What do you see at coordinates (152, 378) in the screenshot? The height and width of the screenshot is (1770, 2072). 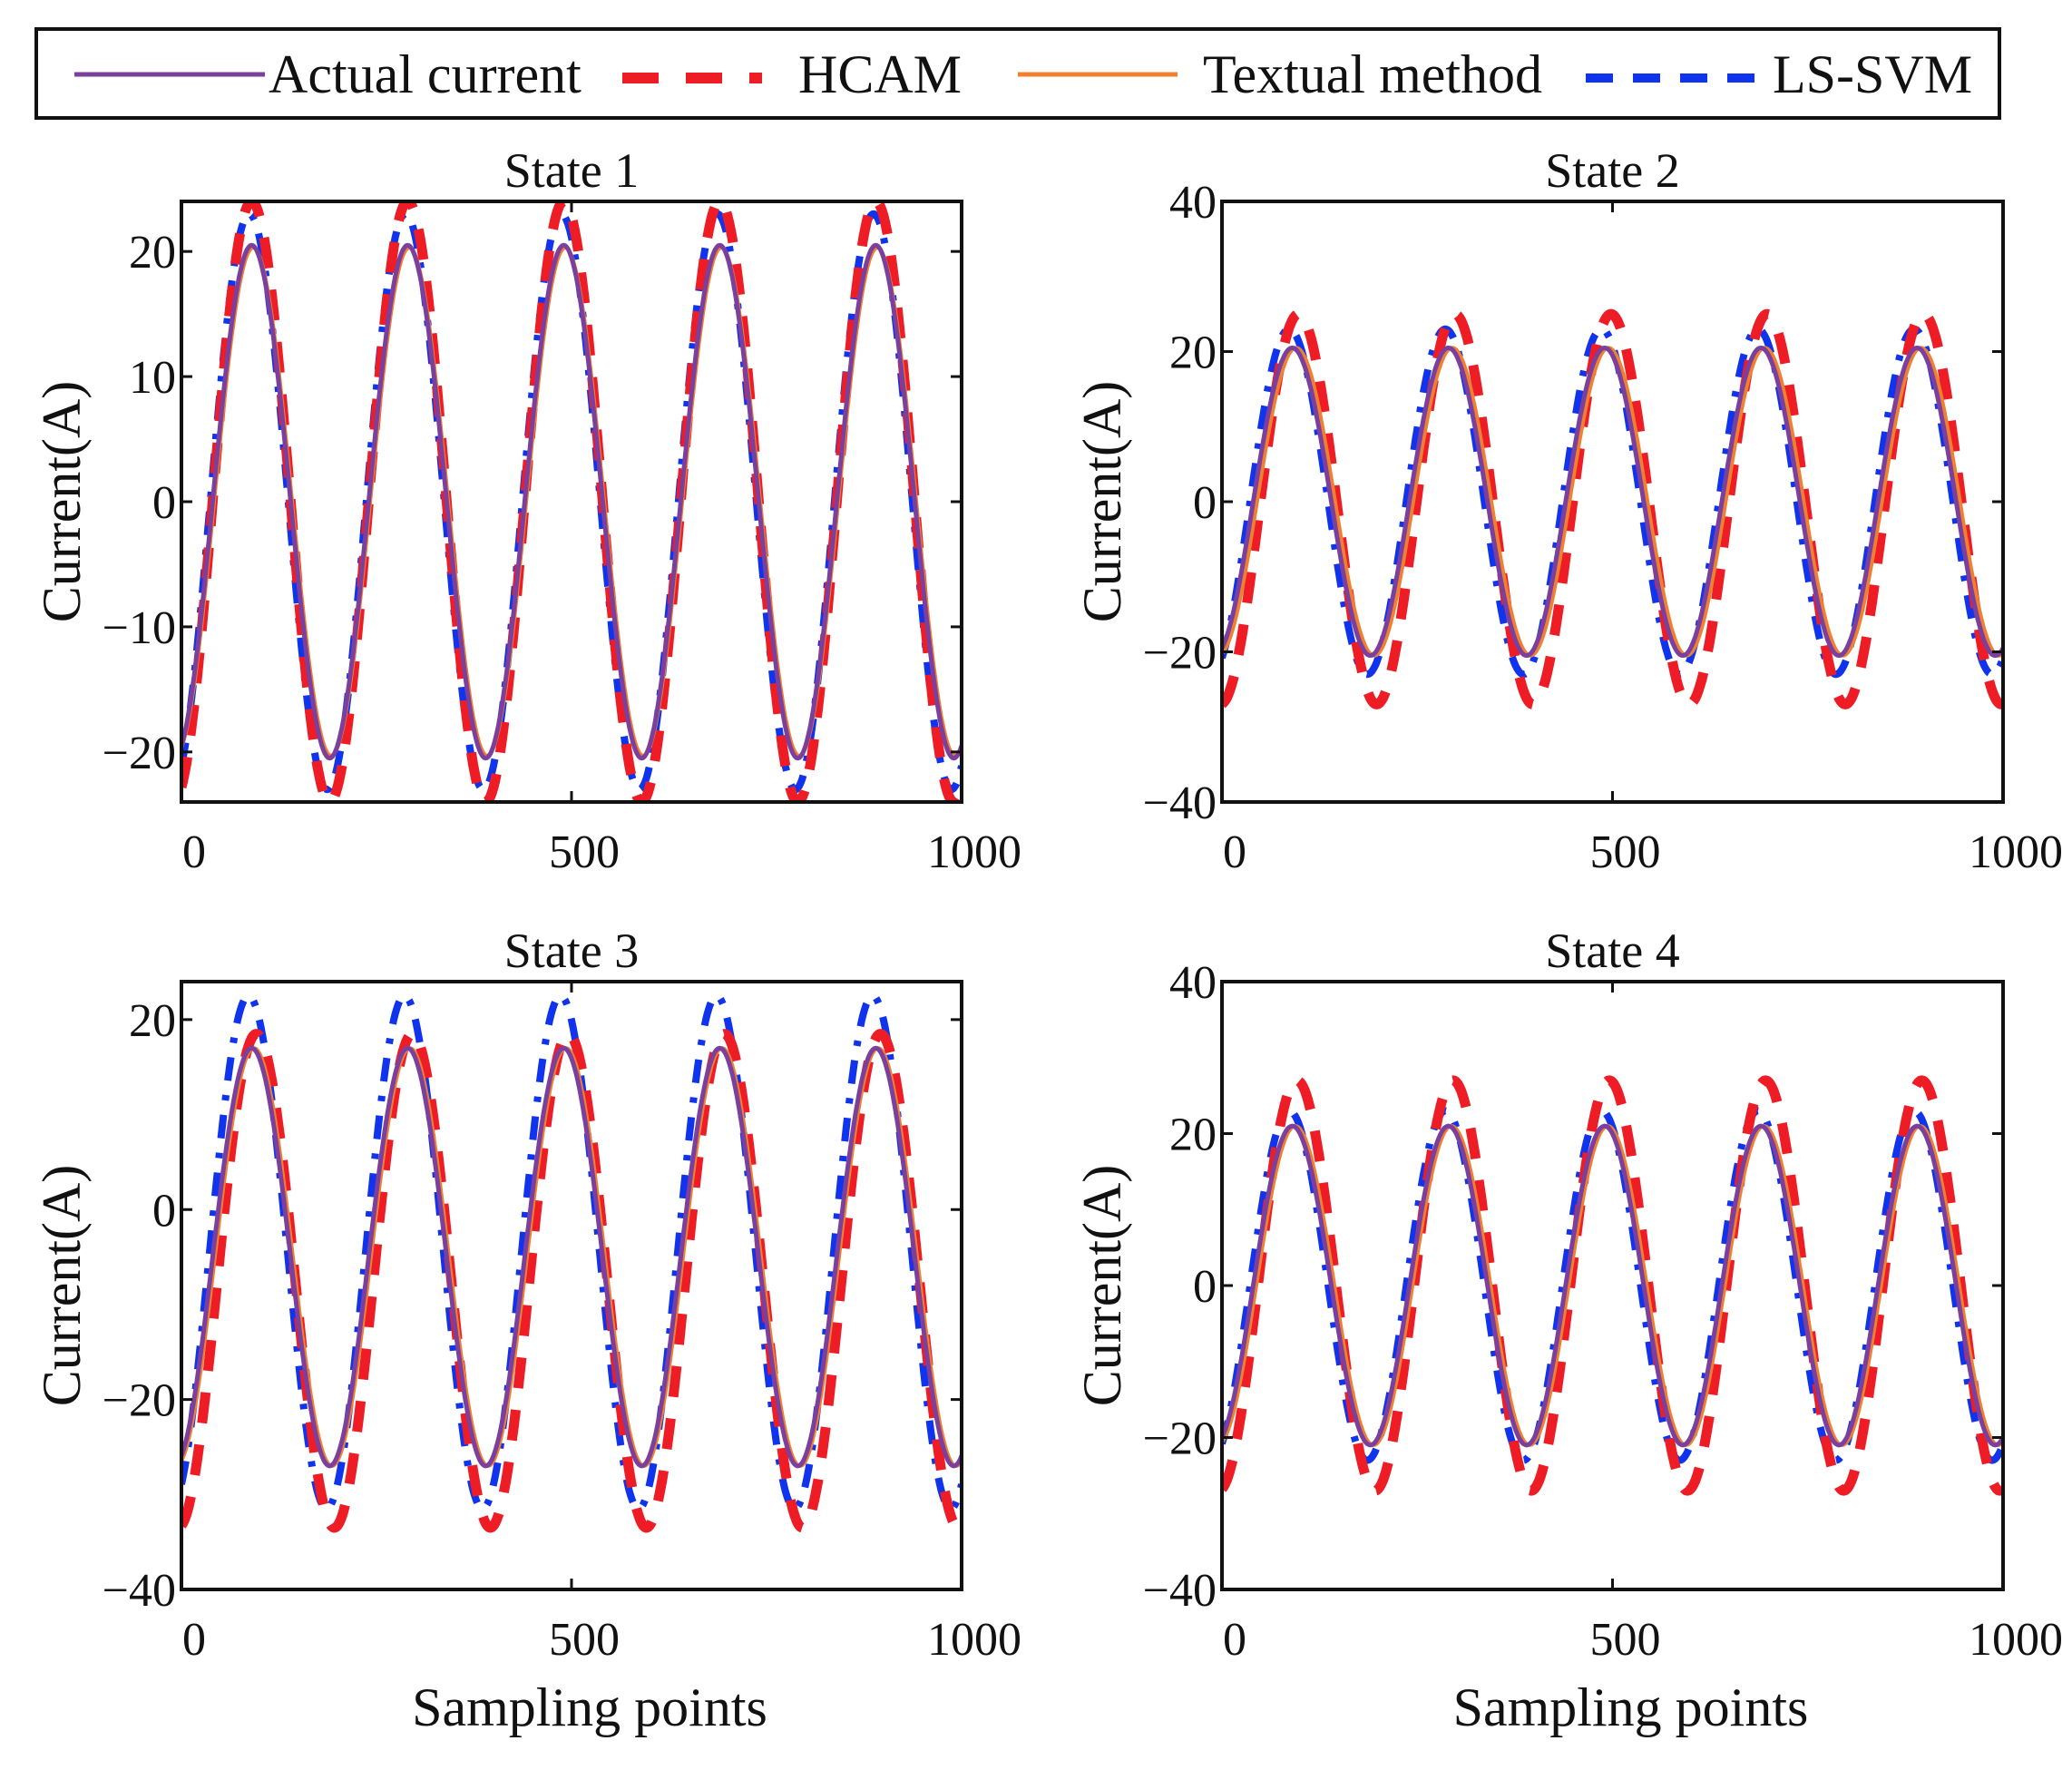 I see `y-tick-label: 10` at bounding box center [152, 378].